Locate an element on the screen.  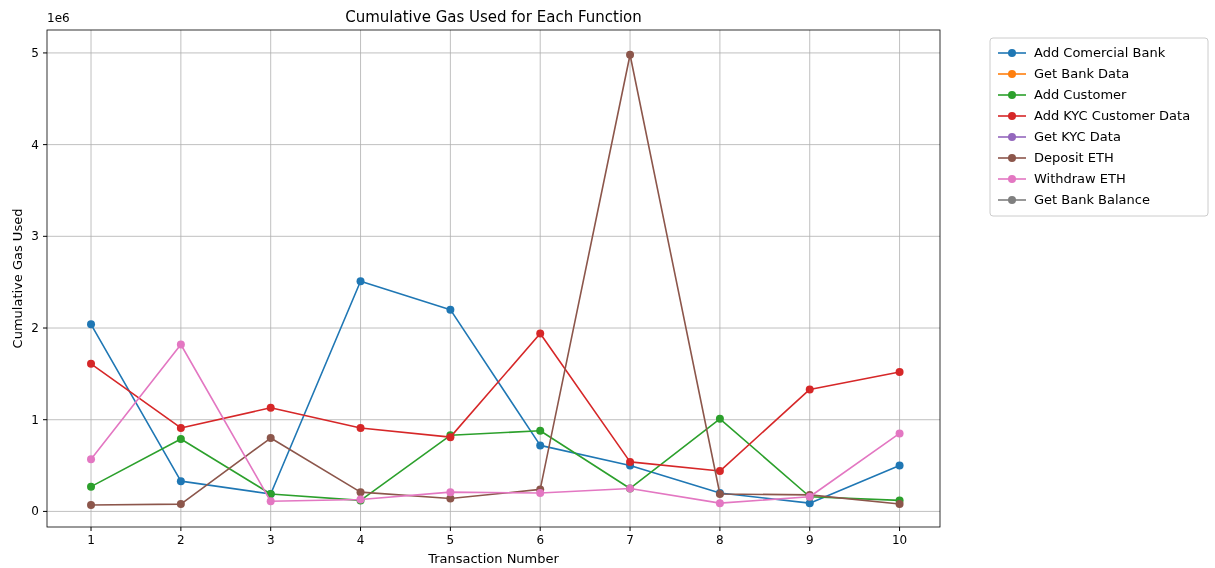
legend-label: Add KYC Customer Data is located at coordinates (1112, 115).